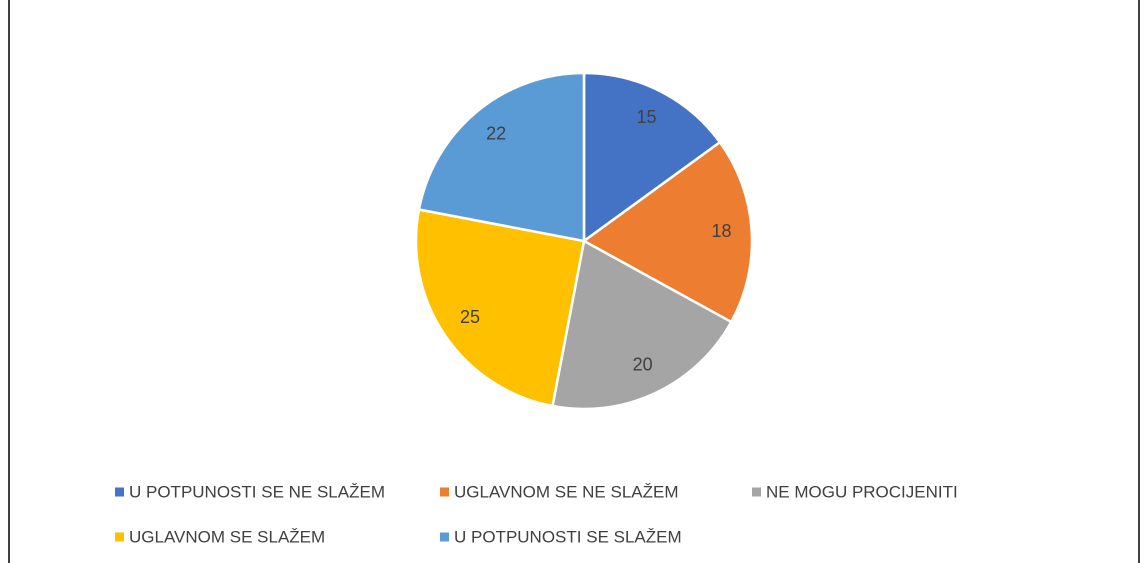  Describe the element at coordinates (721, 231) in the screenshot. I see `data-label: 18` at that location.